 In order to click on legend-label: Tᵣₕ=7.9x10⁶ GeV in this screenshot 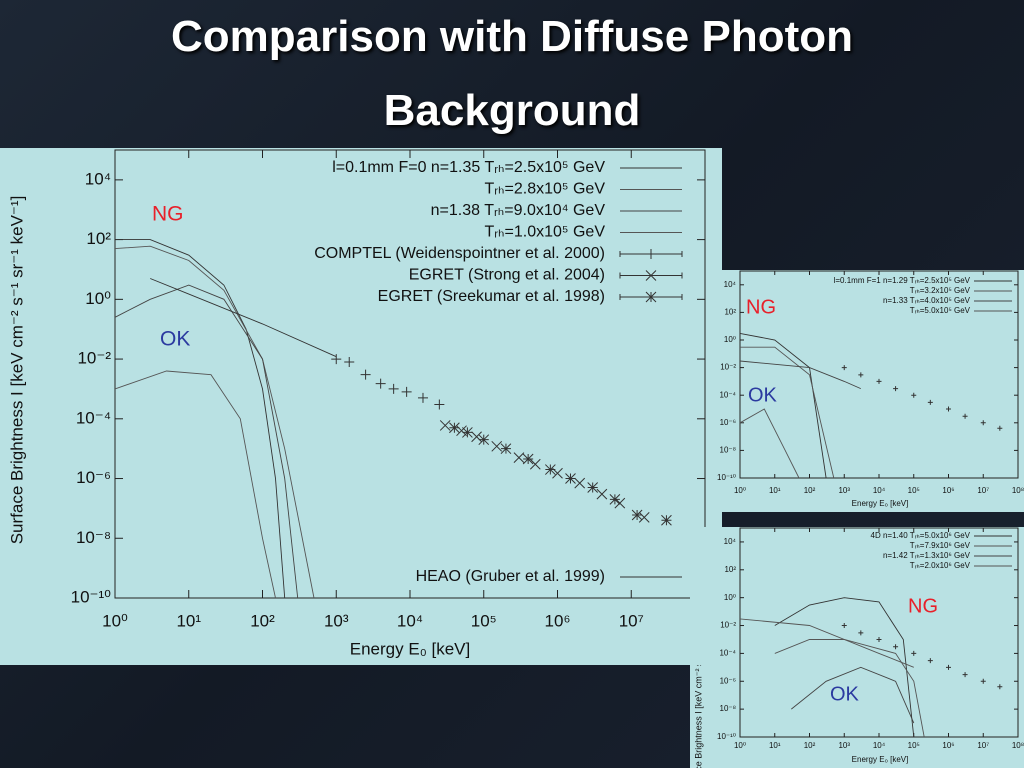, I will do `click(940, 545)`.